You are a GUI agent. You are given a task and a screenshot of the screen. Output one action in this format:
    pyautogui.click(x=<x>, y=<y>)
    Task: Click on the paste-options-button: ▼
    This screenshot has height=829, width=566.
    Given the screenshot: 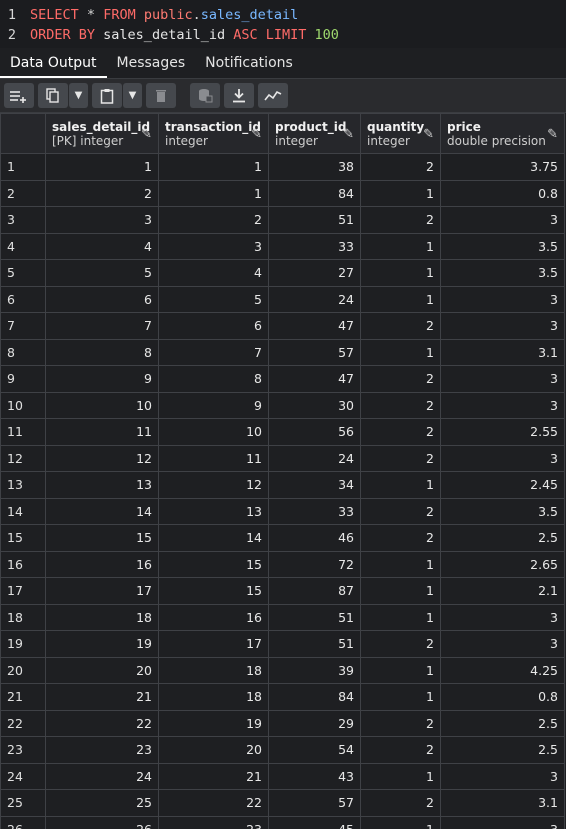 What is the action you would take?
    pyautogui.click(x=132, y=95)
    